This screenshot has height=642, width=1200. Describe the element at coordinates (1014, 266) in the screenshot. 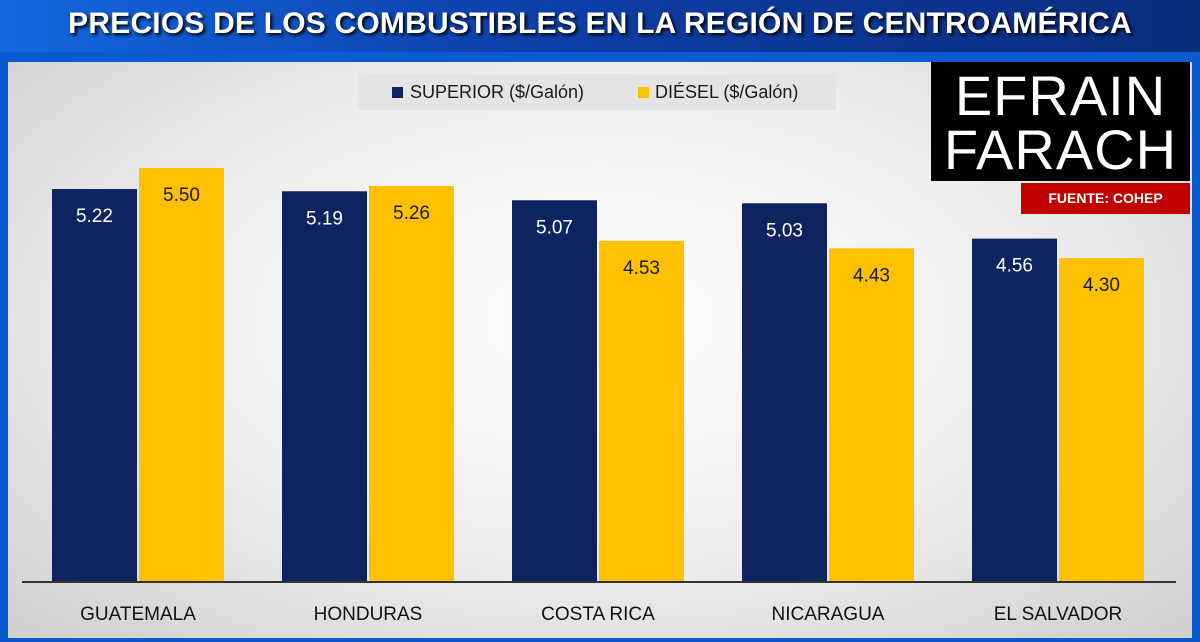

I see `data-label-superior-4: 4.56` at that location.